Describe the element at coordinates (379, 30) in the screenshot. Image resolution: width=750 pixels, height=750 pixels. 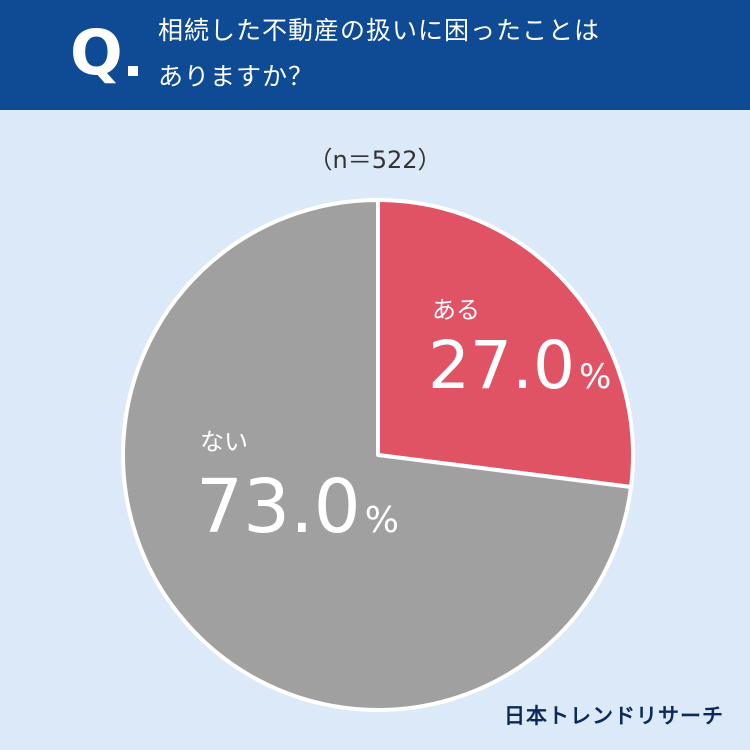
I see `question-line-1: 相続した不動産の扱いに困ったことは` at that location.